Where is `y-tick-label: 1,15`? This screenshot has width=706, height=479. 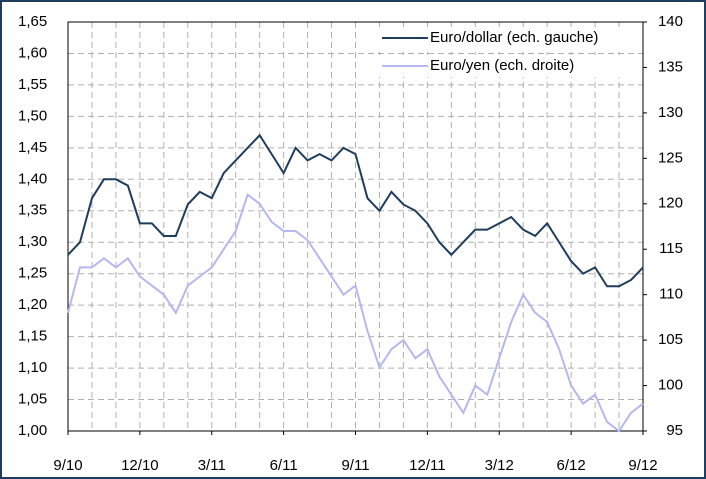 y-tick-label: 1,15 is located at coordinates (32, 336).